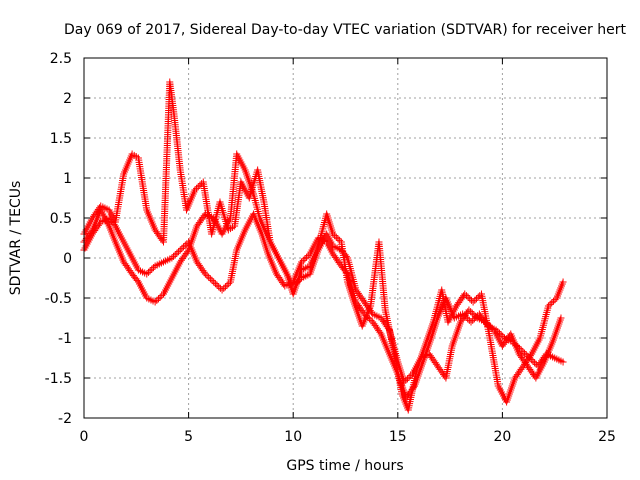 This screenshot has width=640, height=480. What do you see at coordinates (61, 219) in the screenshot?
I see `y-tick-label: 0.5` at bounding box center [61, 219].